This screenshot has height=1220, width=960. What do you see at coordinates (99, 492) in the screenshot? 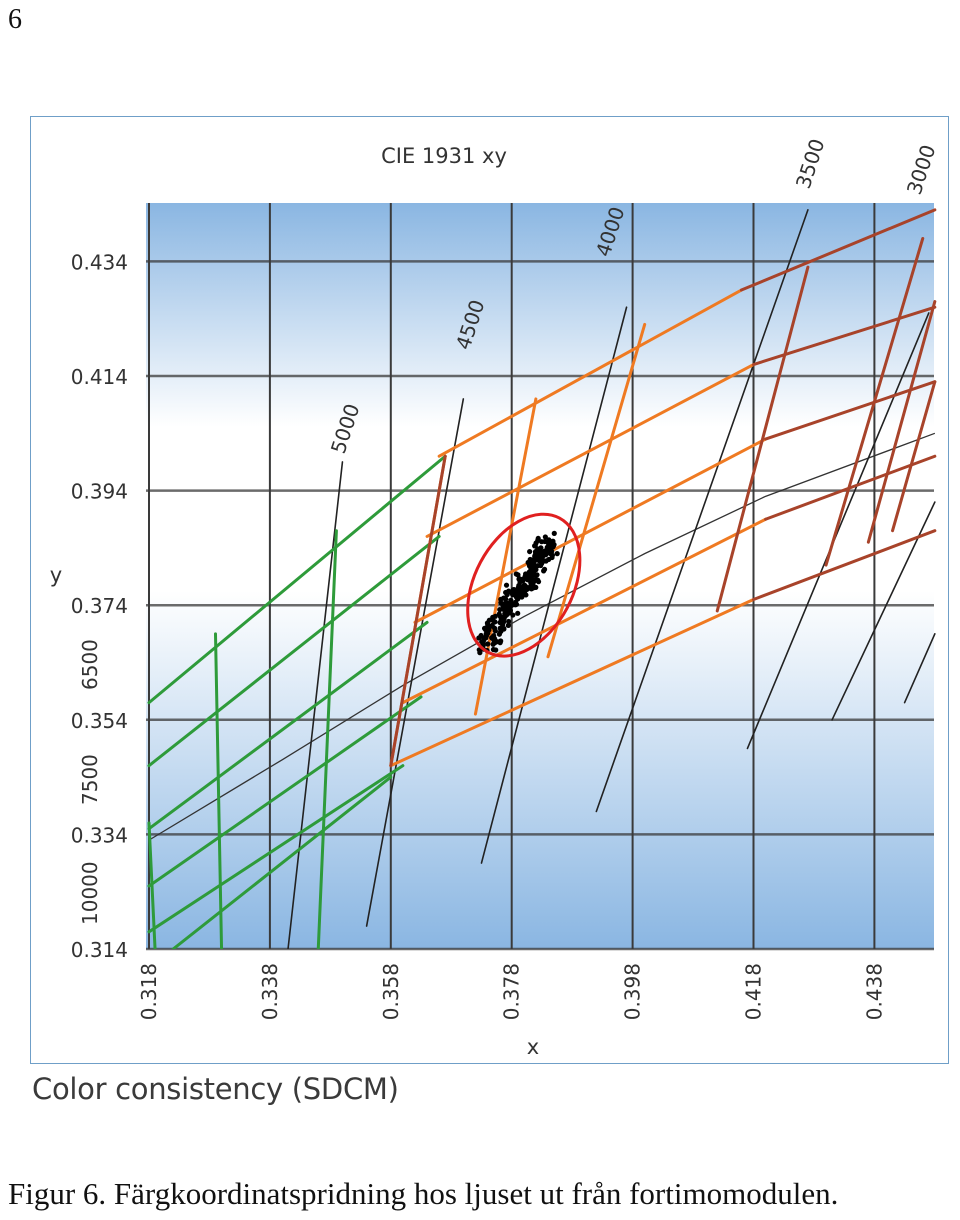
I see `y-tick-label: 0.394` at bounding box center [99, 492].